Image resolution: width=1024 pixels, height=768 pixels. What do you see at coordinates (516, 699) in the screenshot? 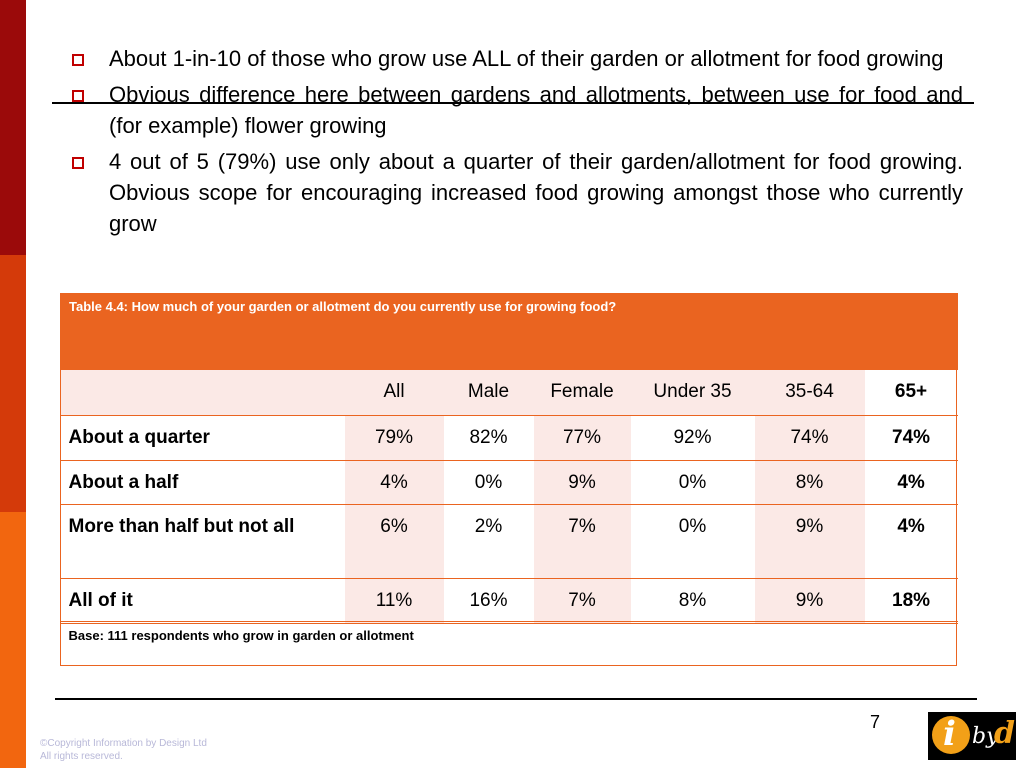
I see `bottom-divider` at bounding box center [516, 699].